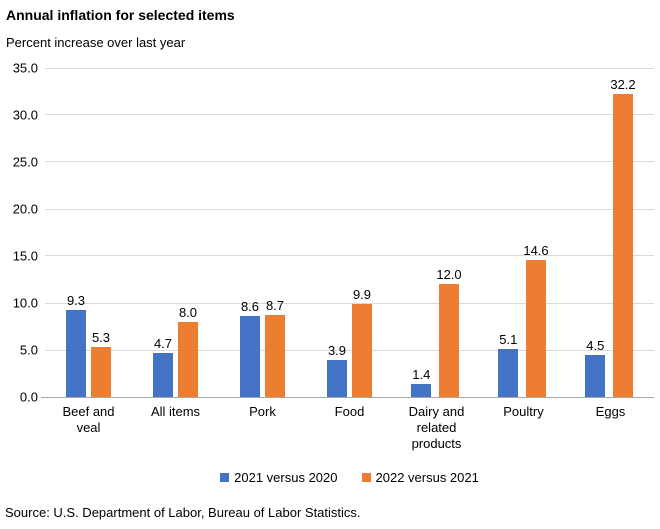 This screenshot has width=660, height=529. What do you see at coordinates (421, 232) in the screenshot?
I see `bar-with-label: 1.4` at bounding box center [421, 232].